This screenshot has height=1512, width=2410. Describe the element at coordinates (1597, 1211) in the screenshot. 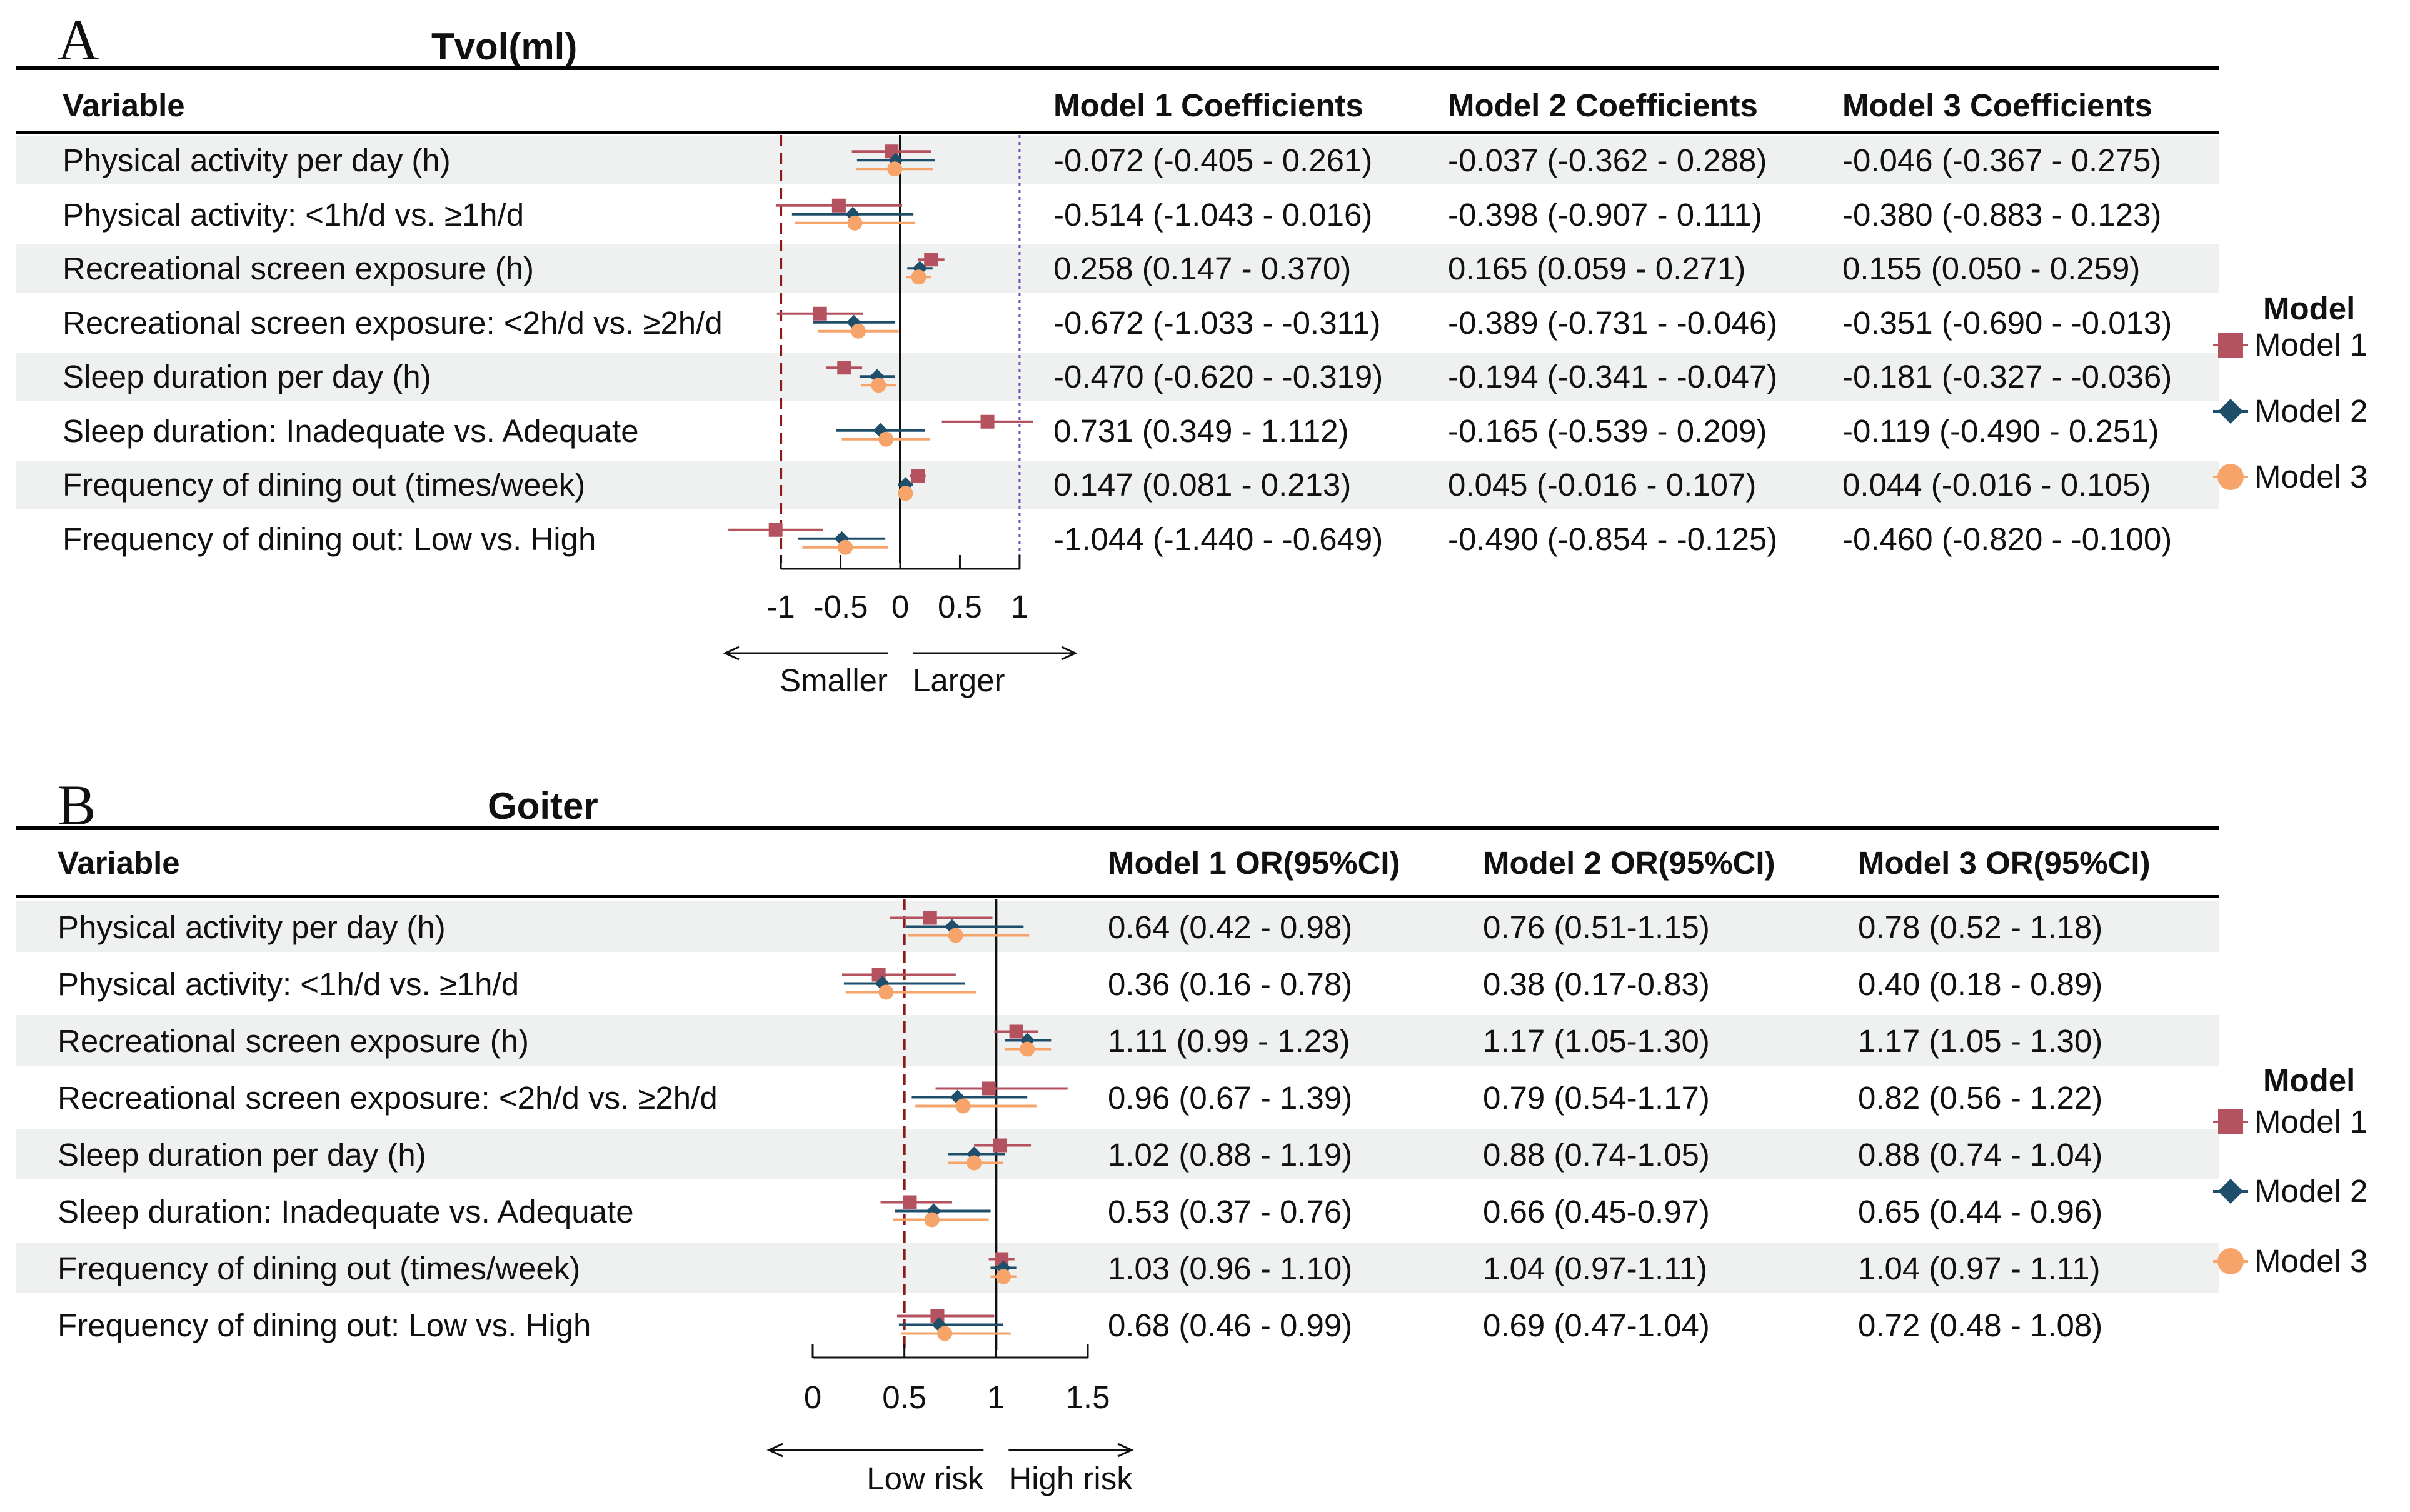

I see `estimate-cell-model-2: 0.66 (0.45-0.97)` at that location.